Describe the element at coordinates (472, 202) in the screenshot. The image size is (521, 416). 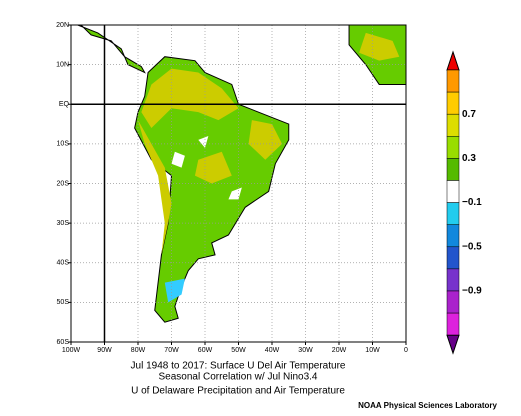
I see `colorbar-label: −0.1` at that location.